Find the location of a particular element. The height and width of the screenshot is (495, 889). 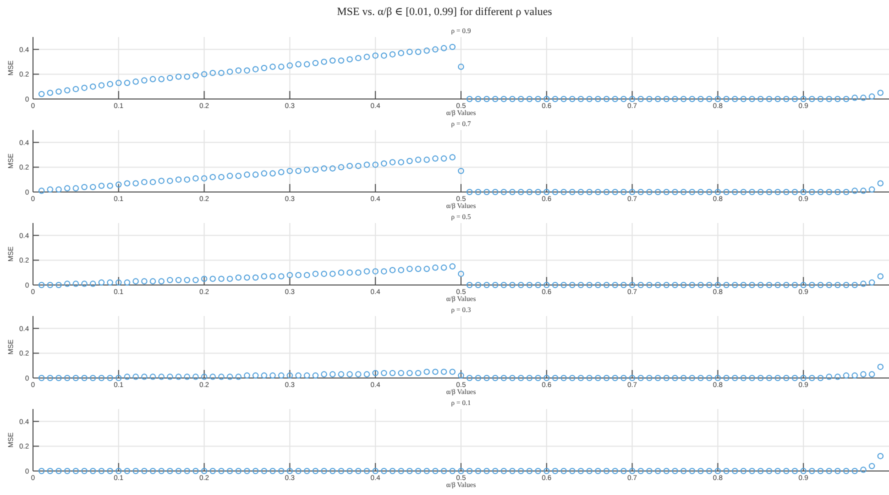

chart-title: MSE vs. α/β ∈ [0.01, 0.99] for different ρ values is located at coordinates (444, 12).